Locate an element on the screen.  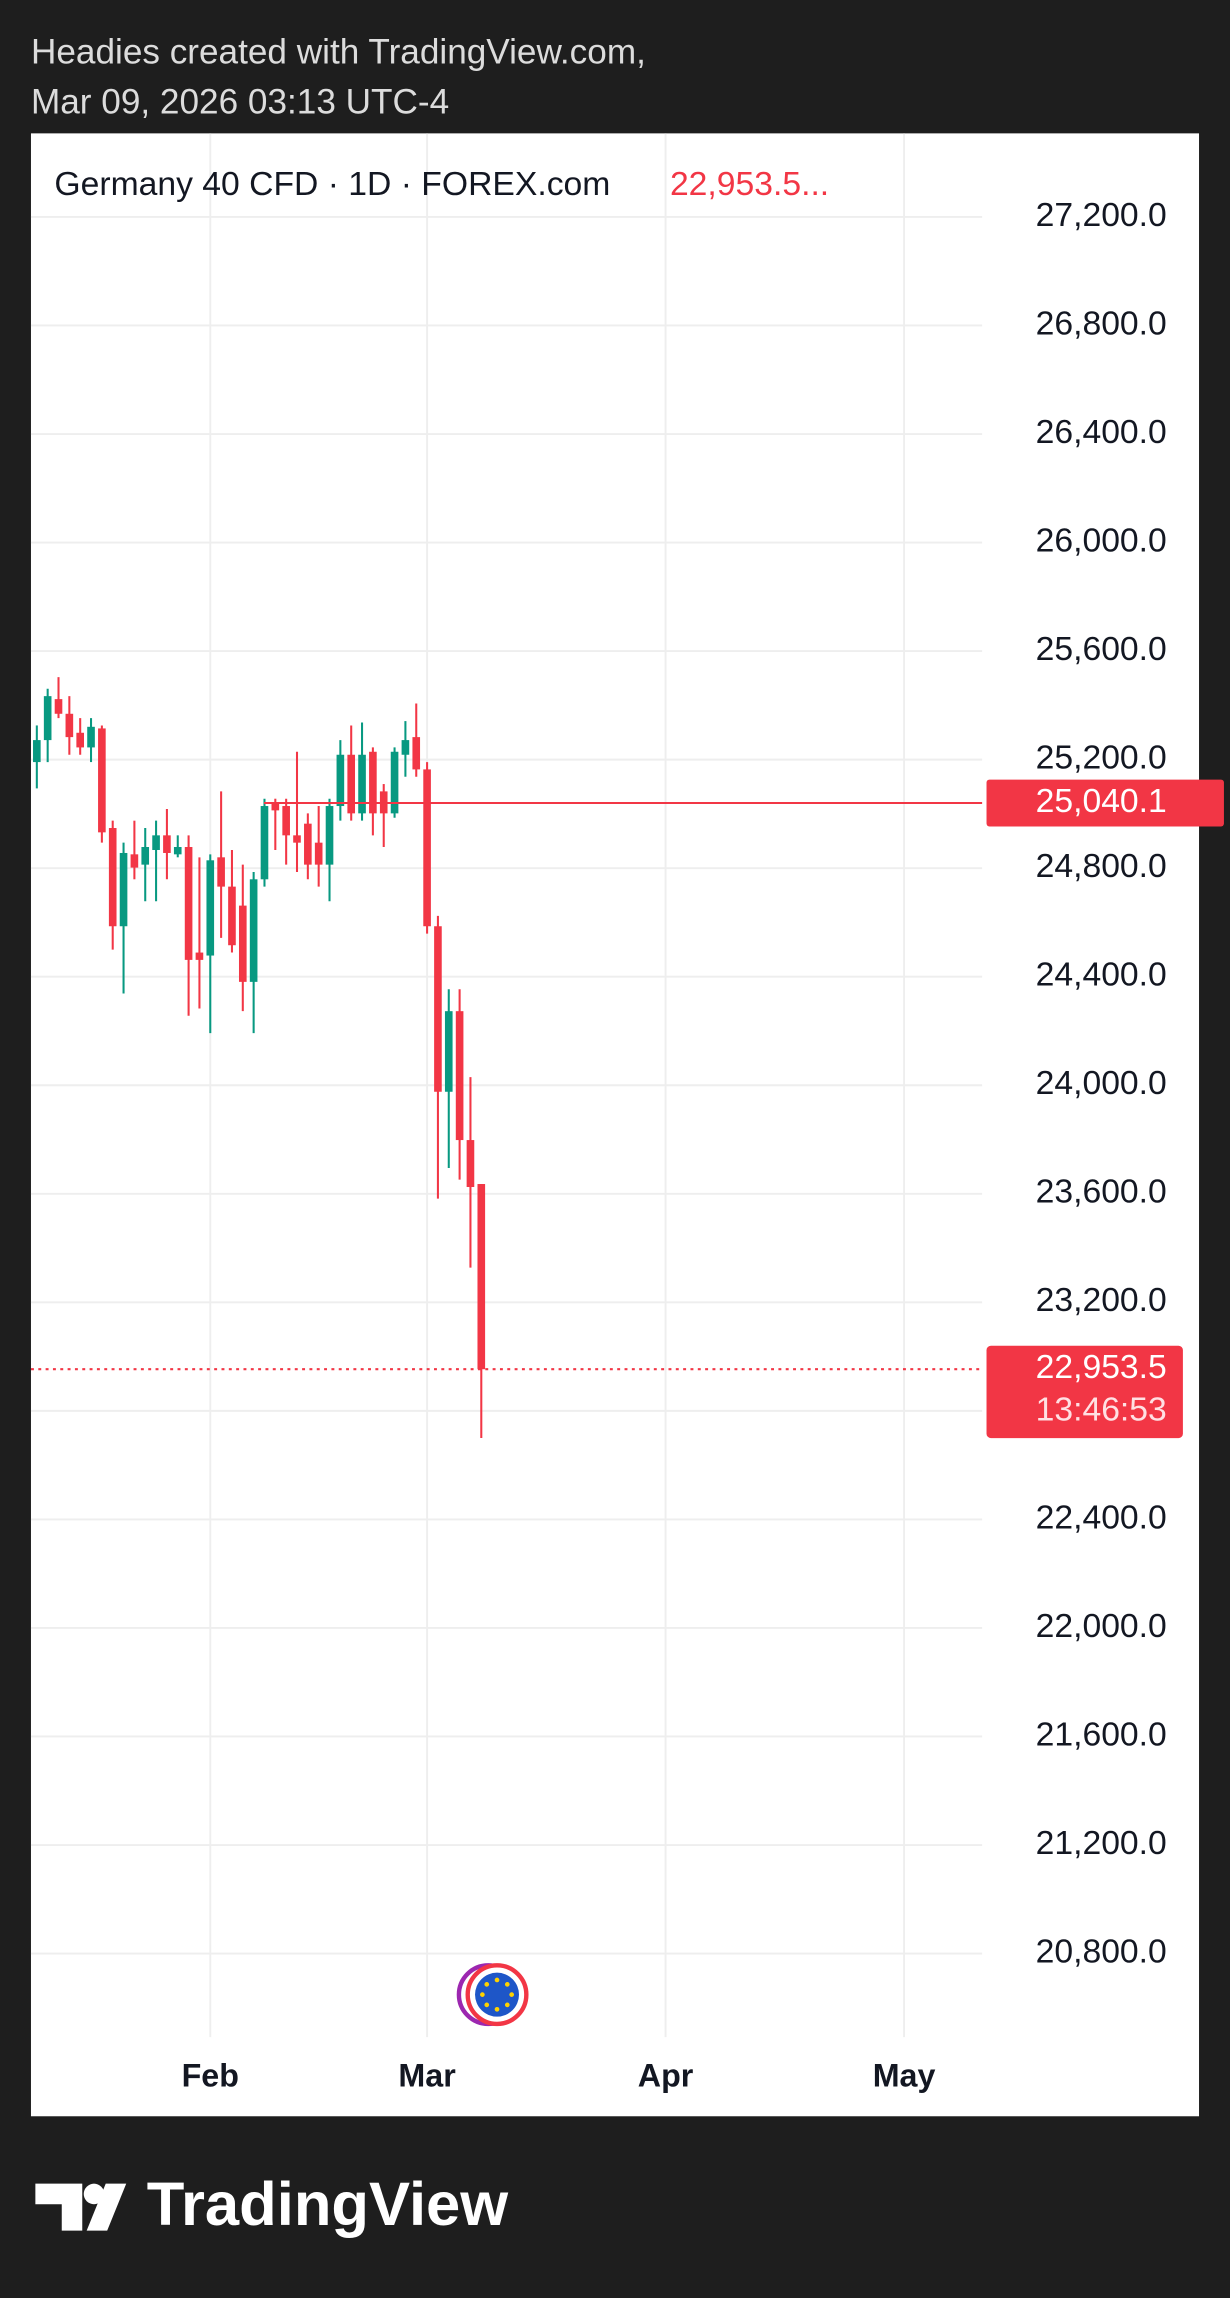
y-tick-label: 24,800.0 is located at coordinates (1101, 866).